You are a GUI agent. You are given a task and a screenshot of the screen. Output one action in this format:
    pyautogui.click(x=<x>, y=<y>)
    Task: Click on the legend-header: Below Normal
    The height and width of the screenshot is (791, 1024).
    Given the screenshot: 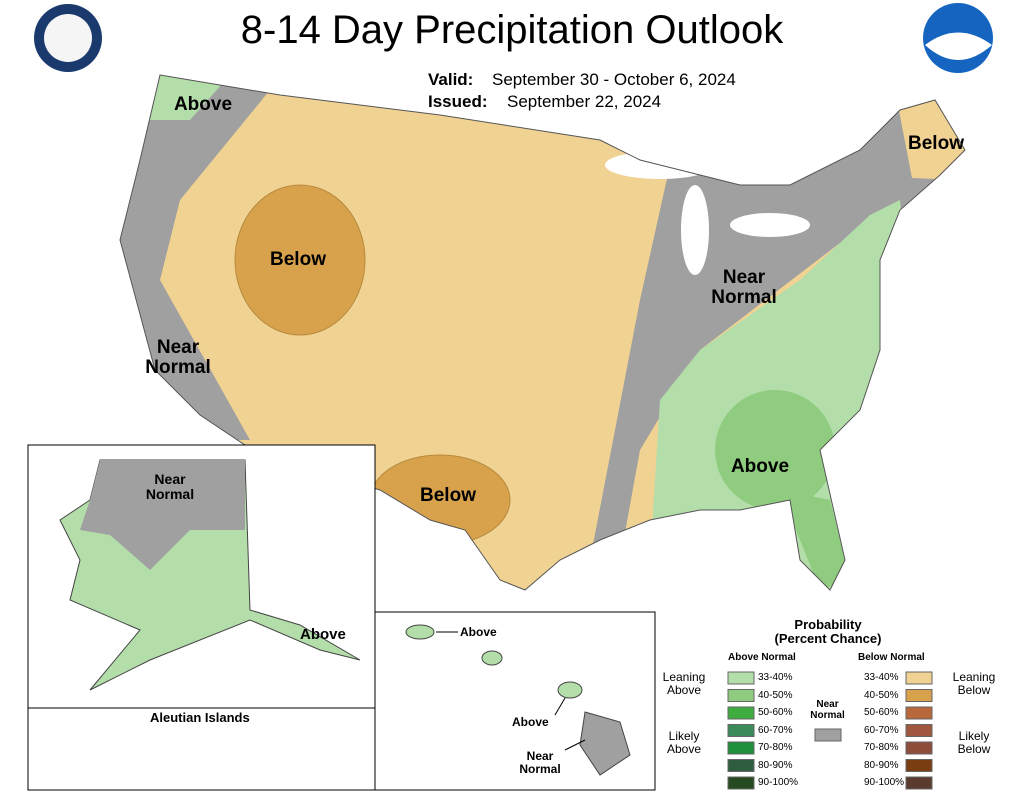 What is the action you would take?
    pyautogui.click(x=891, y=657)
    